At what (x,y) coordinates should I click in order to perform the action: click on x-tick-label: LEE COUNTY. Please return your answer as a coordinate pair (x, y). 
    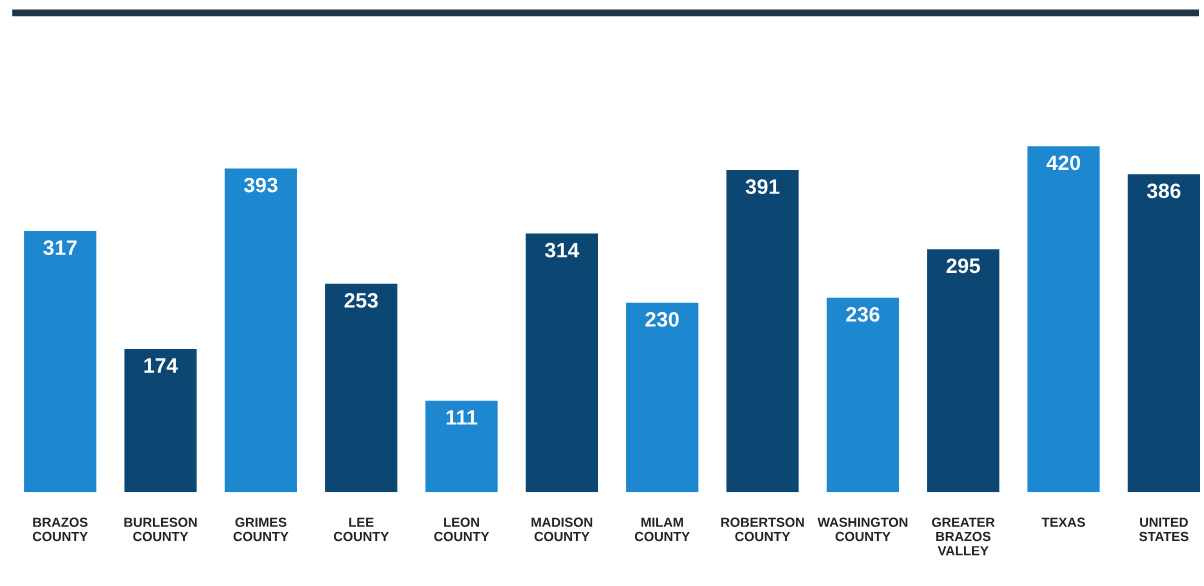
    Looking at the image, I should click on (361, 529).